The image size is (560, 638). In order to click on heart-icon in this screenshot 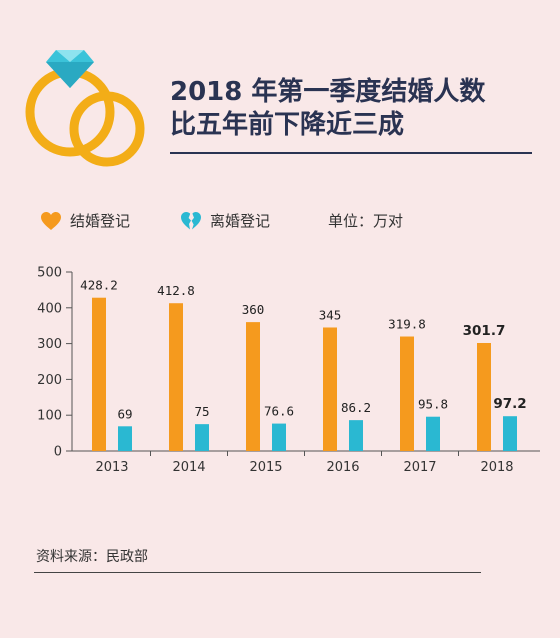, I will do `click(51, 220)`.